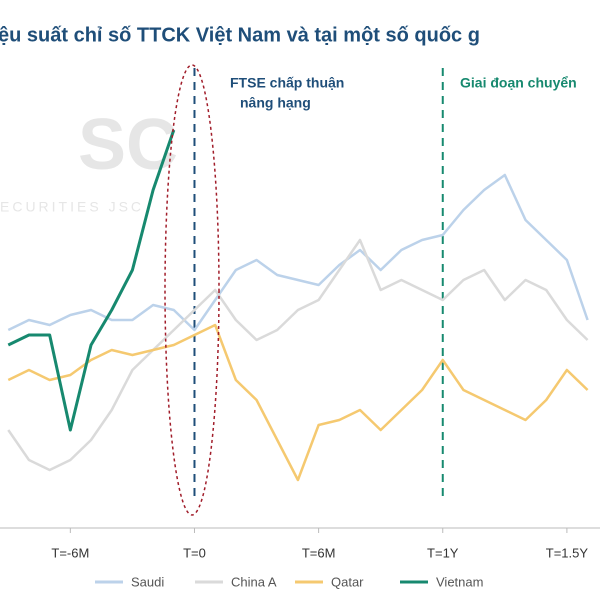 Image resolution: width=600 pixels, height=600 pixels. Describe the element at coordinates (567, 552) in the screenshot. I see `x-tick-label: T=1.5Y` at that location.